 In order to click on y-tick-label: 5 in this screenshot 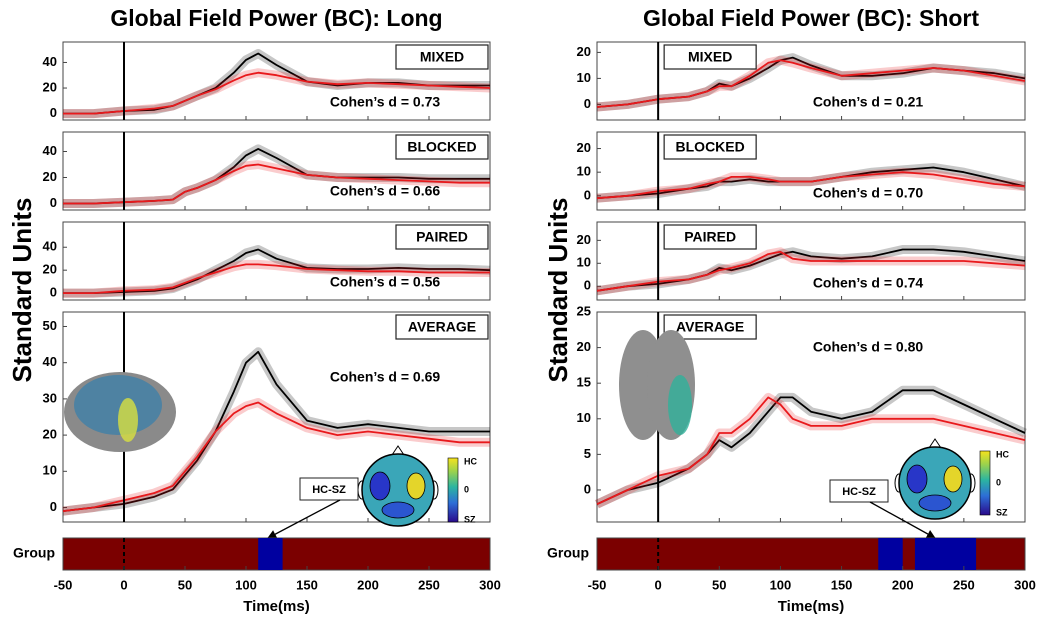, I will do `click(587, 453)`.